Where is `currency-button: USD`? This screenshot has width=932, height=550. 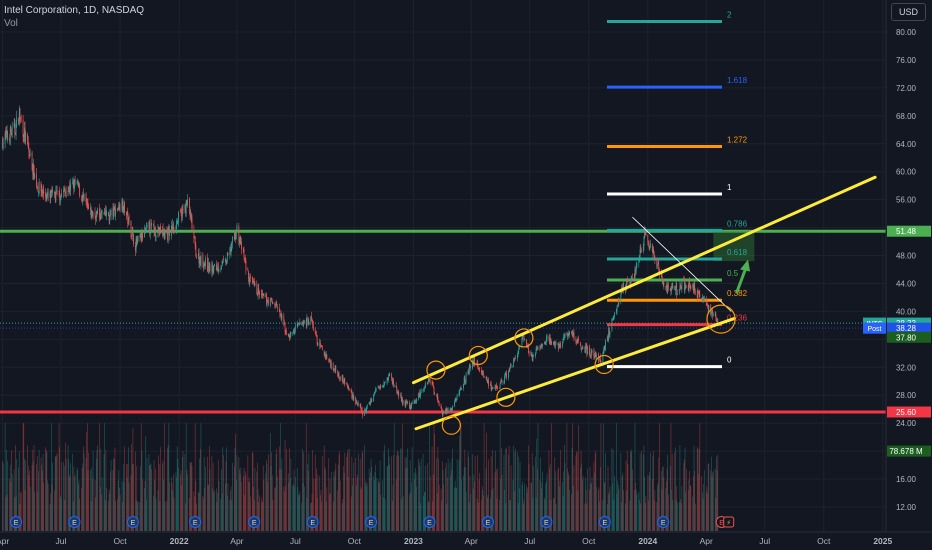
currency-button: USD is located at coordinates (908, 12).